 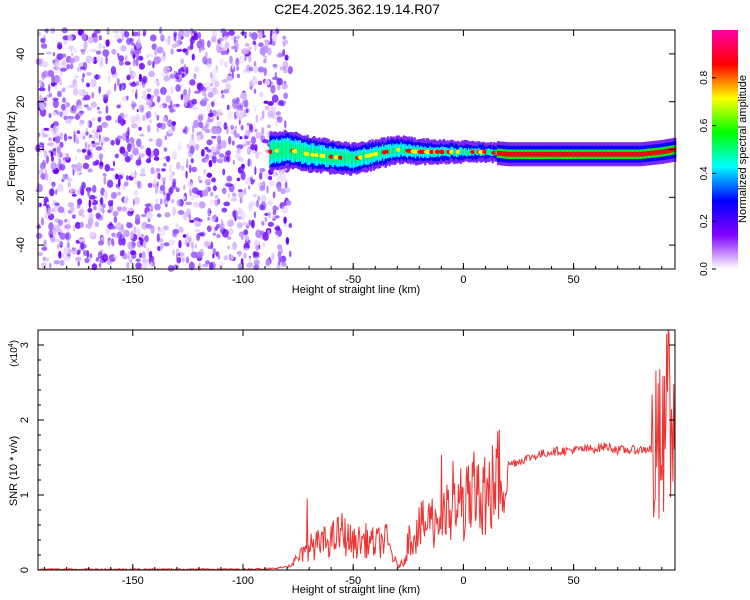 I want to click on top-y-tick-label: 20, so click(x=21, y=102).